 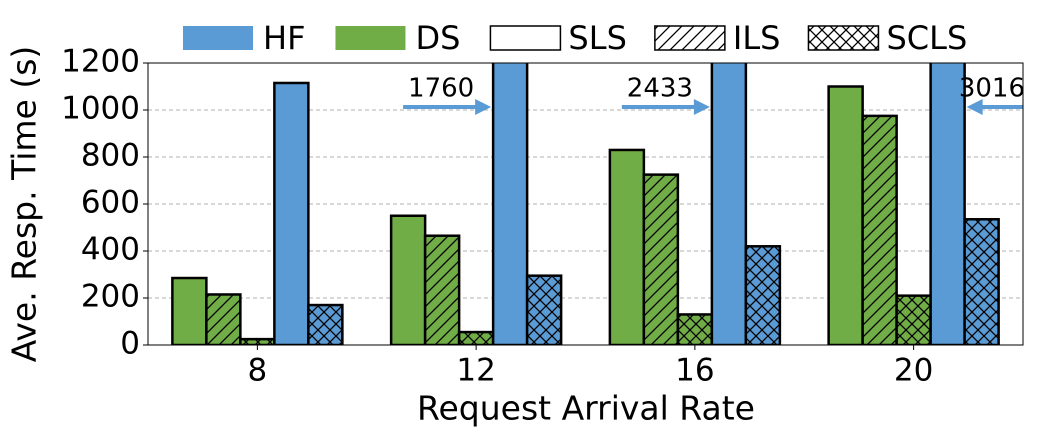 What do you see at coordinates (24, 204) in the screenshot?
I see `y-axis-title: Ave. Resp. Time (s)` at bounding box center [24, 204].